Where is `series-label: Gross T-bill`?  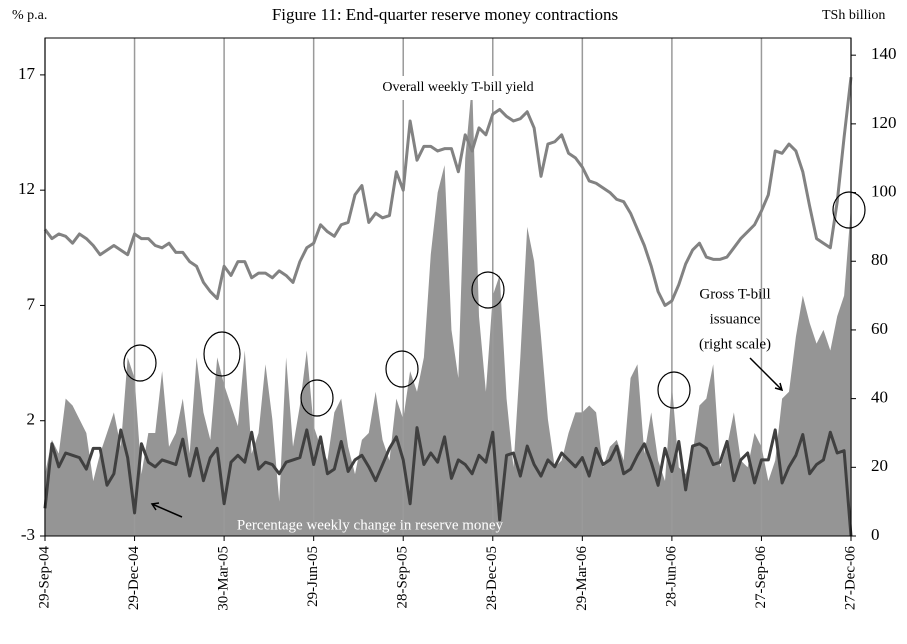
series-label: Gross T-bill is located at coordinates (734, 294).